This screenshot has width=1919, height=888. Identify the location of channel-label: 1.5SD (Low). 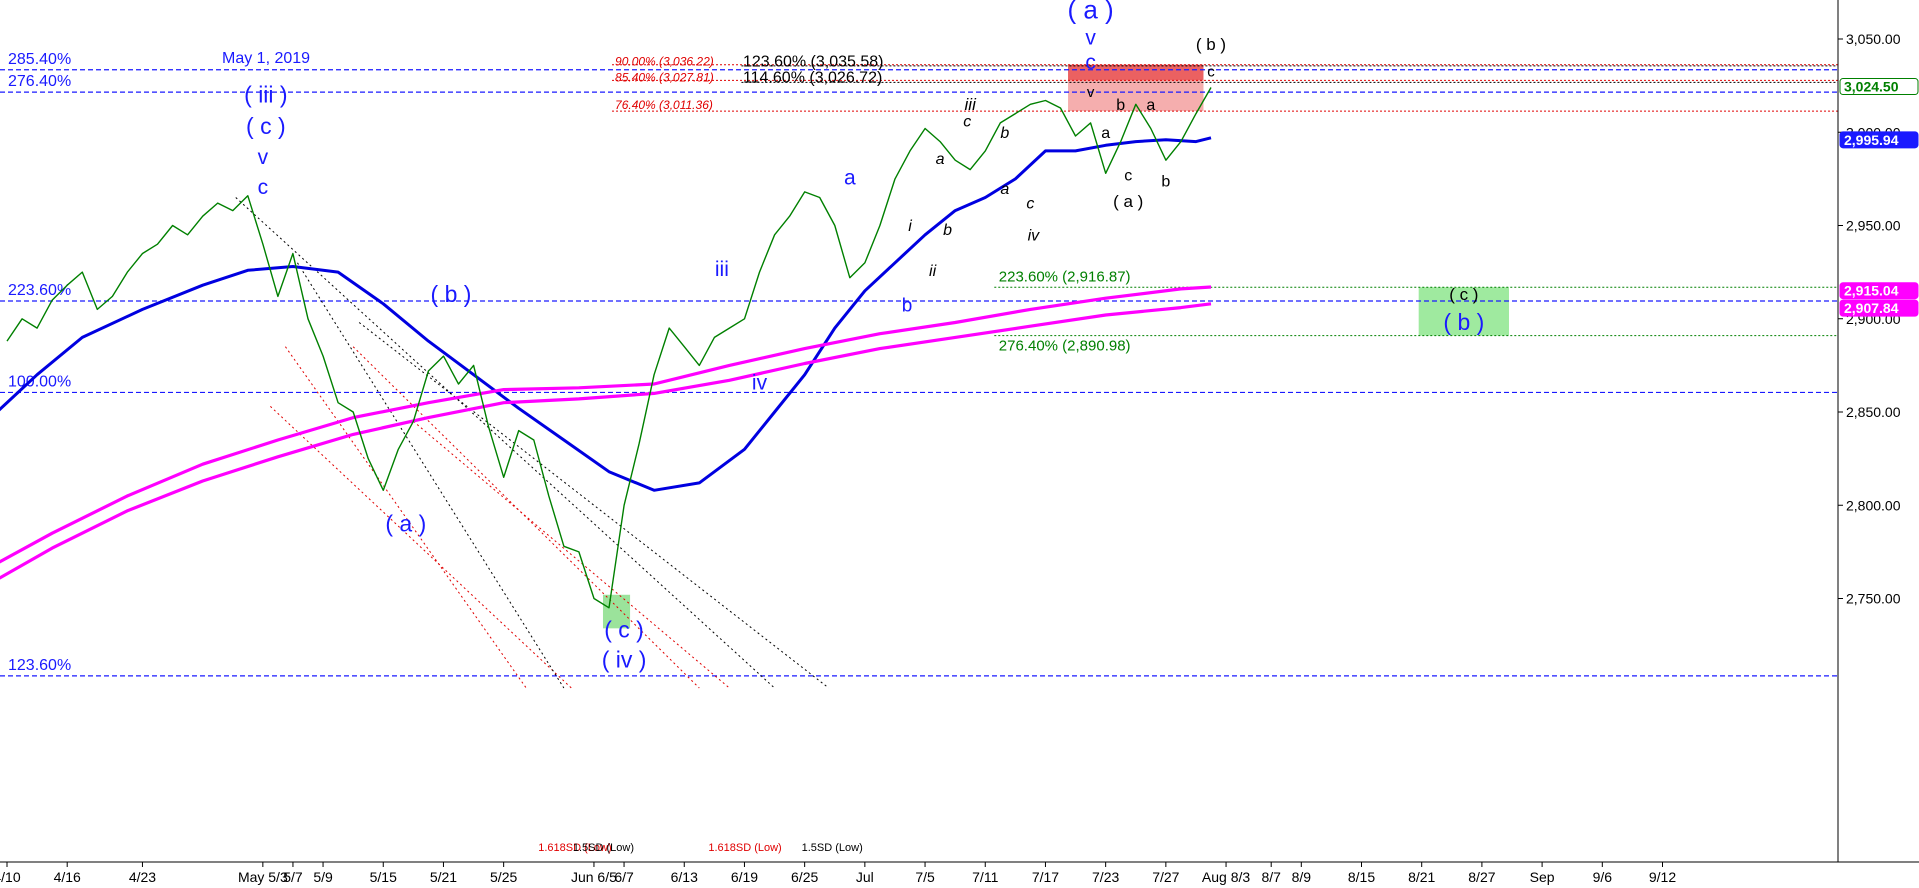
(603, 848).